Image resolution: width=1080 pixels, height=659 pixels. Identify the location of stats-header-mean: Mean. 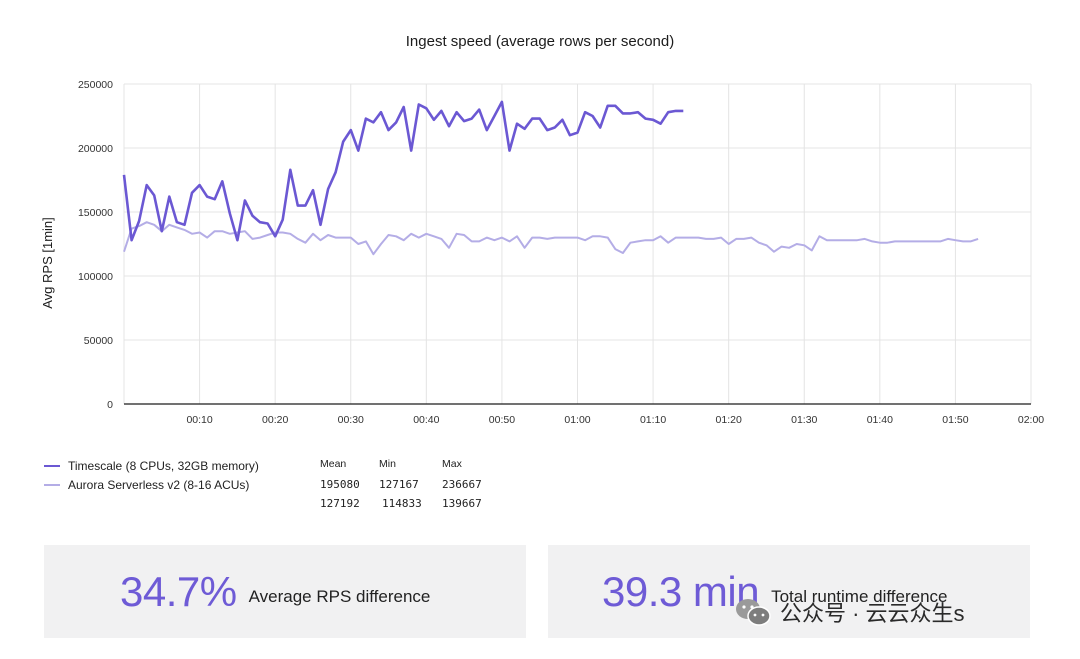
(333, 464).